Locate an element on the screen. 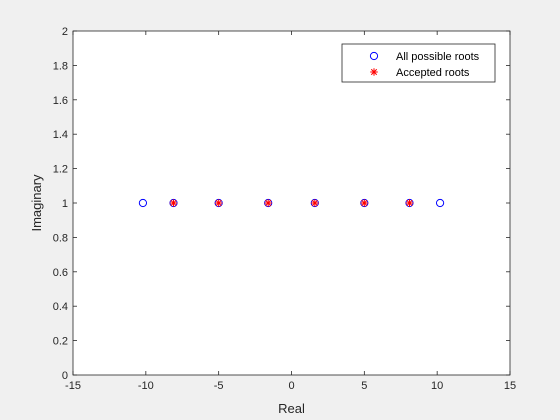  x-tick-label: 10 is located at coordinates (437, 386).